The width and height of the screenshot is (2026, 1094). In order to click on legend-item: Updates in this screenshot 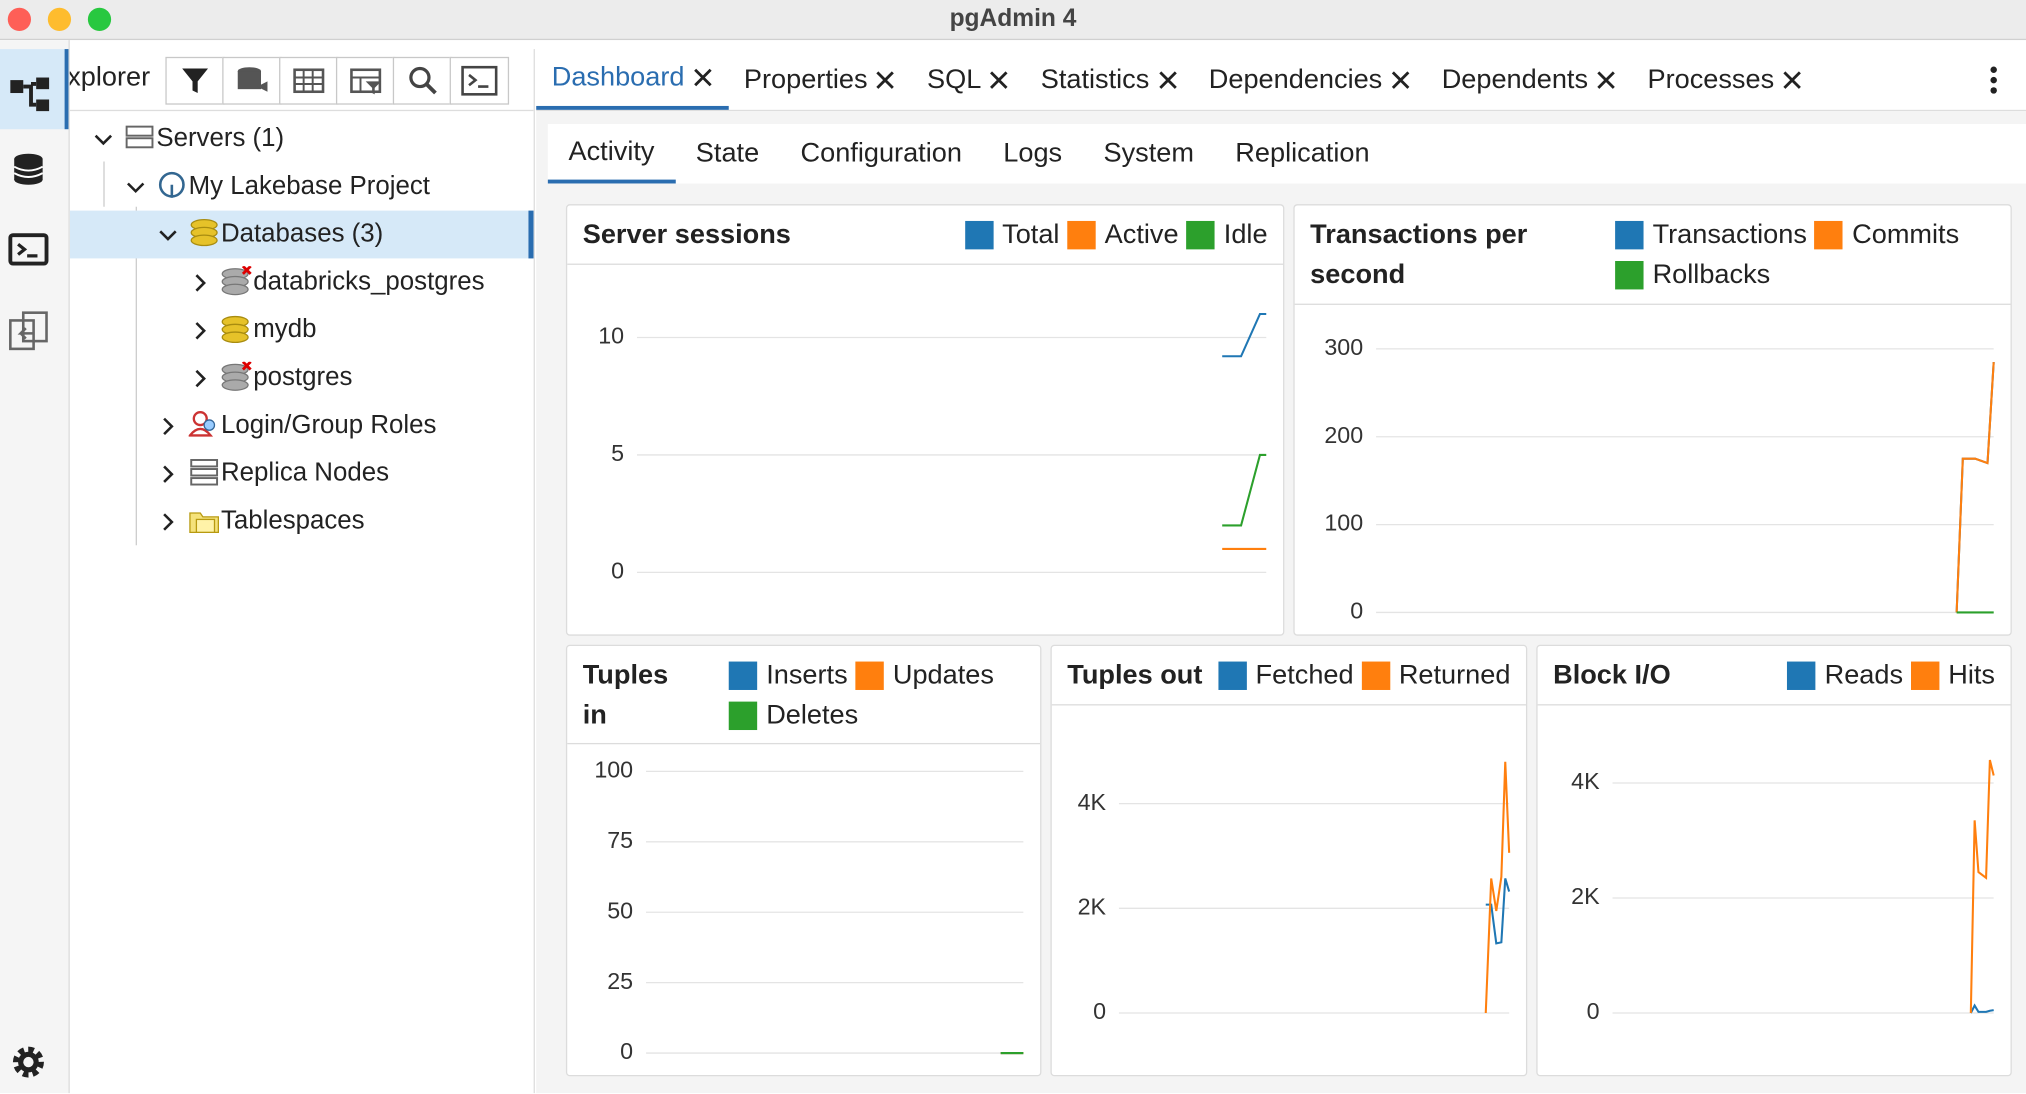, I will do `click(924, 675)`.